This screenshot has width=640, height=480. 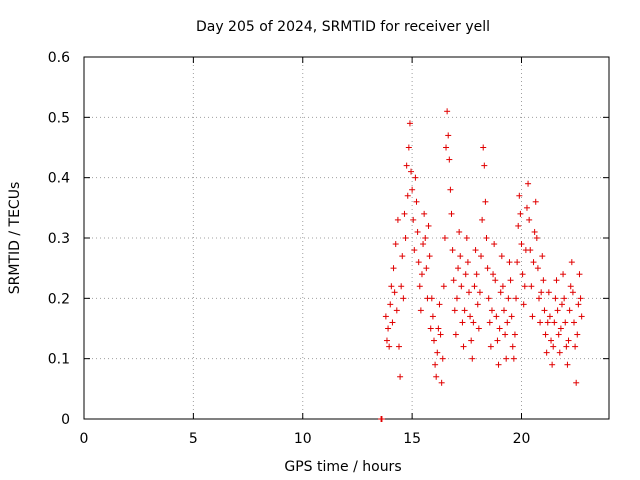 I want to click on y-tick-label: 0.1, so click(x=59, y=360).